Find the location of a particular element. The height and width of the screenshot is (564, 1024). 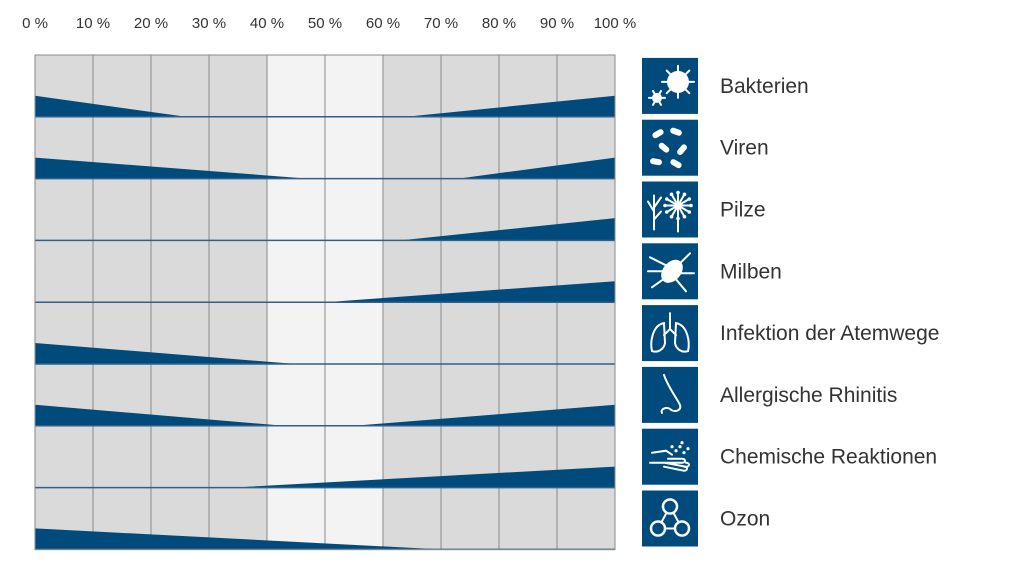

row-label: Viren is located at coordinates (744, 148).